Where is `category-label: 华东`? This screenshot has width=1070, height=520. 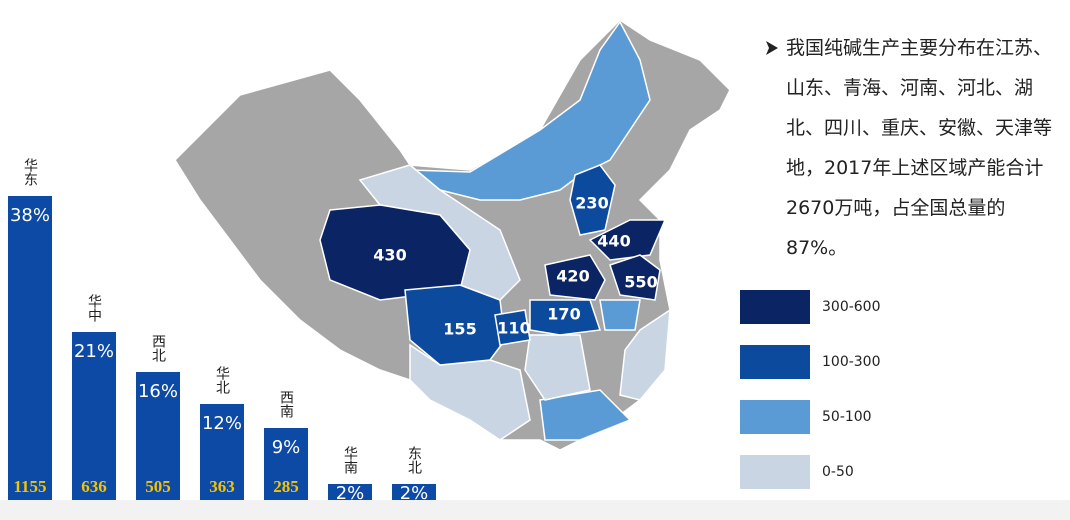
category-label: 华东 is located at coordinates (30, 172).